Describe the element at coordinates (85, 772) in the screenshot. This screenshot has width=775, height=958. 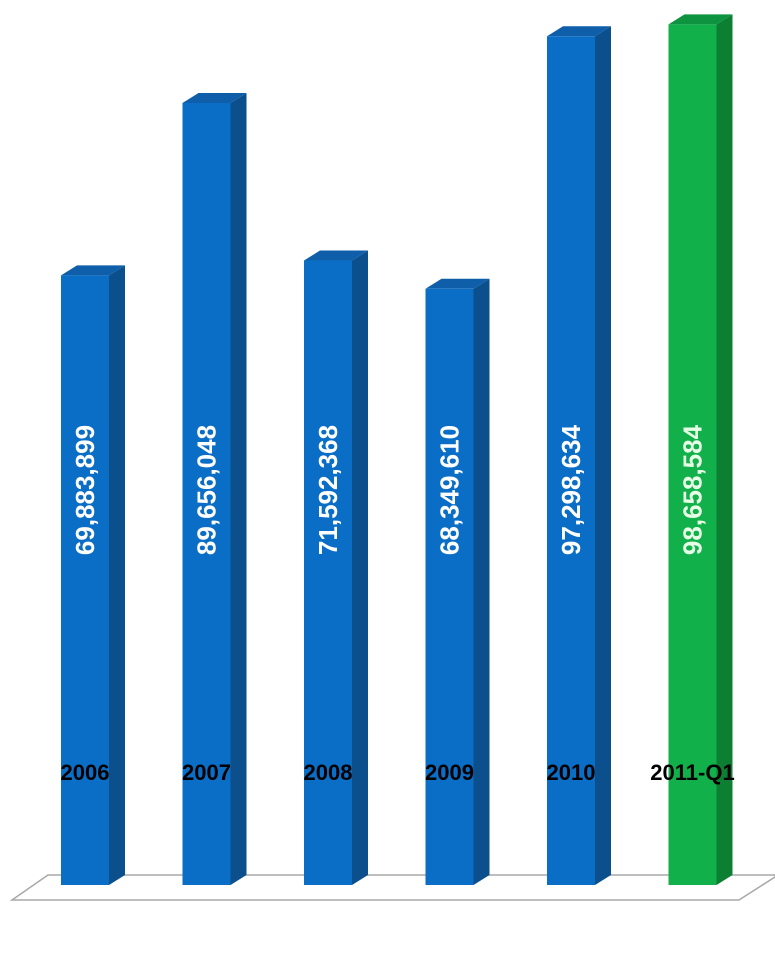
I see `category-label-2006: 2006` at that location.